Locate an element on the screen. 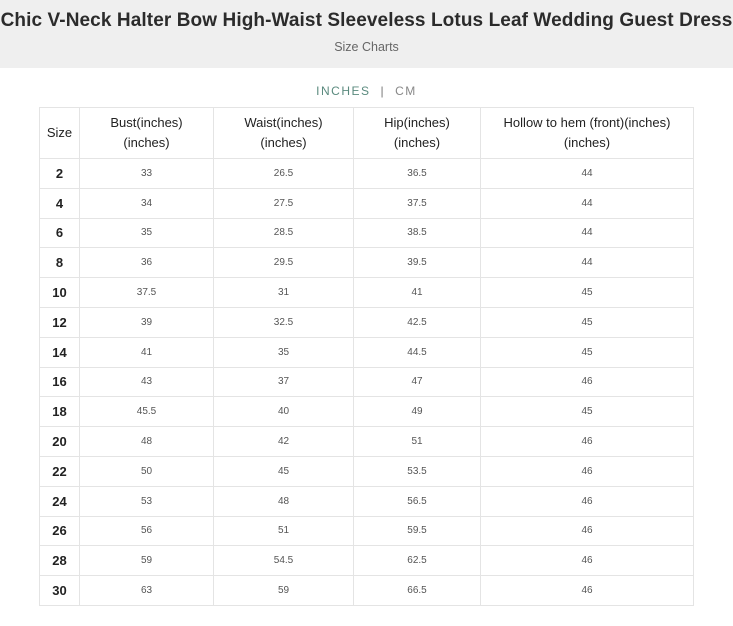 The image size is (733, 626). table-row: 28 59 54.5 62.5 46 is located at coordinates (366, 561).